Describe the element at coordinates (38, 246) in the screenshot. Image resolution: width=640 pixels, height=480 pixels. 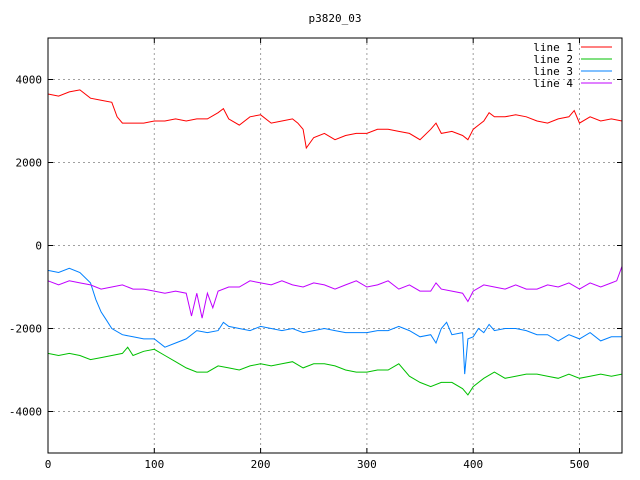
I see `y-tick-label: 0` at that location.